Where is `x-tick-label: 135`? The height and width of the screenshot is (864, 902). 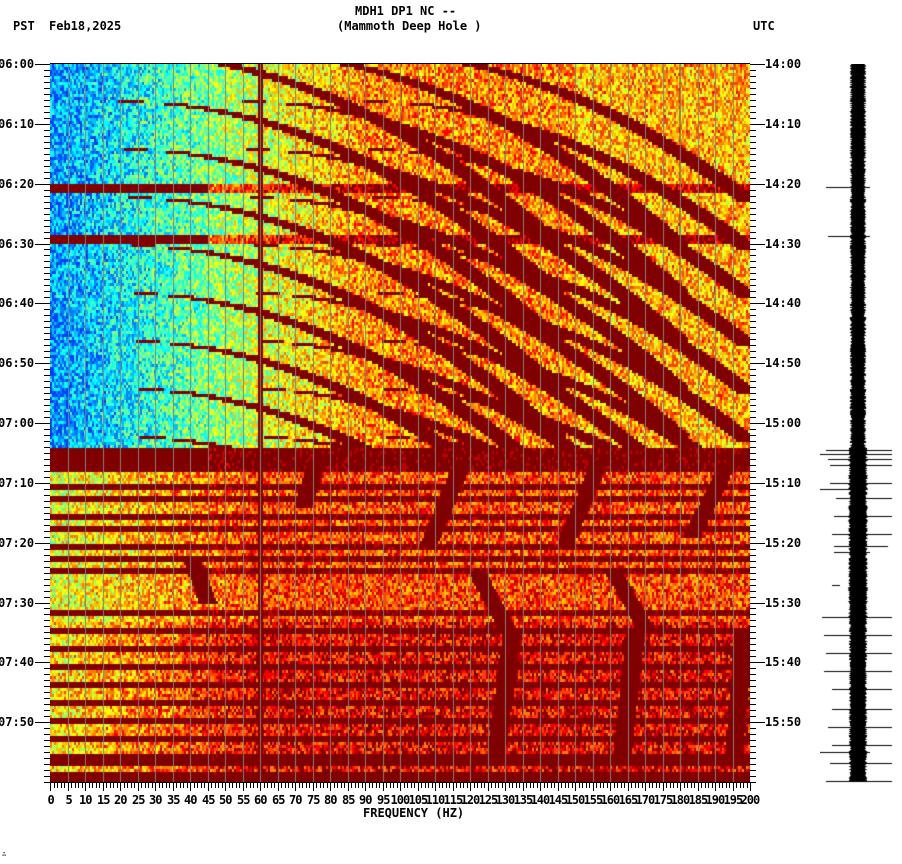
x-tick-label: 135 is located at coordinates (523, 800).